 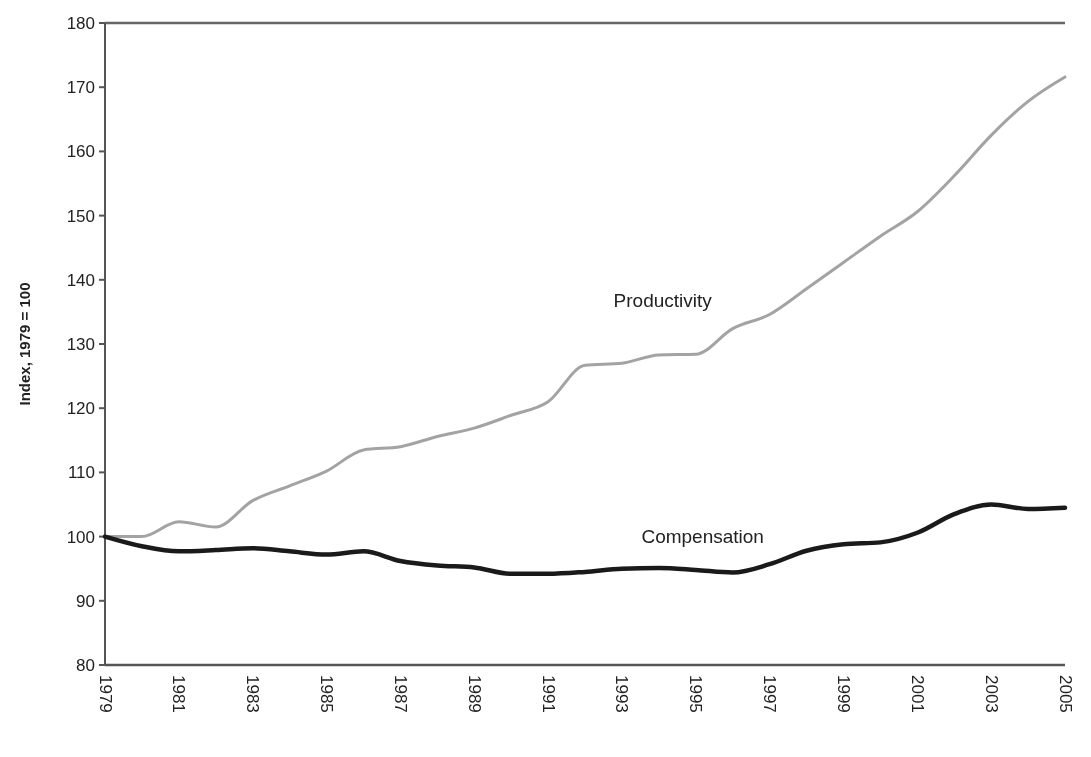 I want to click on y-tick-label: 120, so click(x=80, y=409).